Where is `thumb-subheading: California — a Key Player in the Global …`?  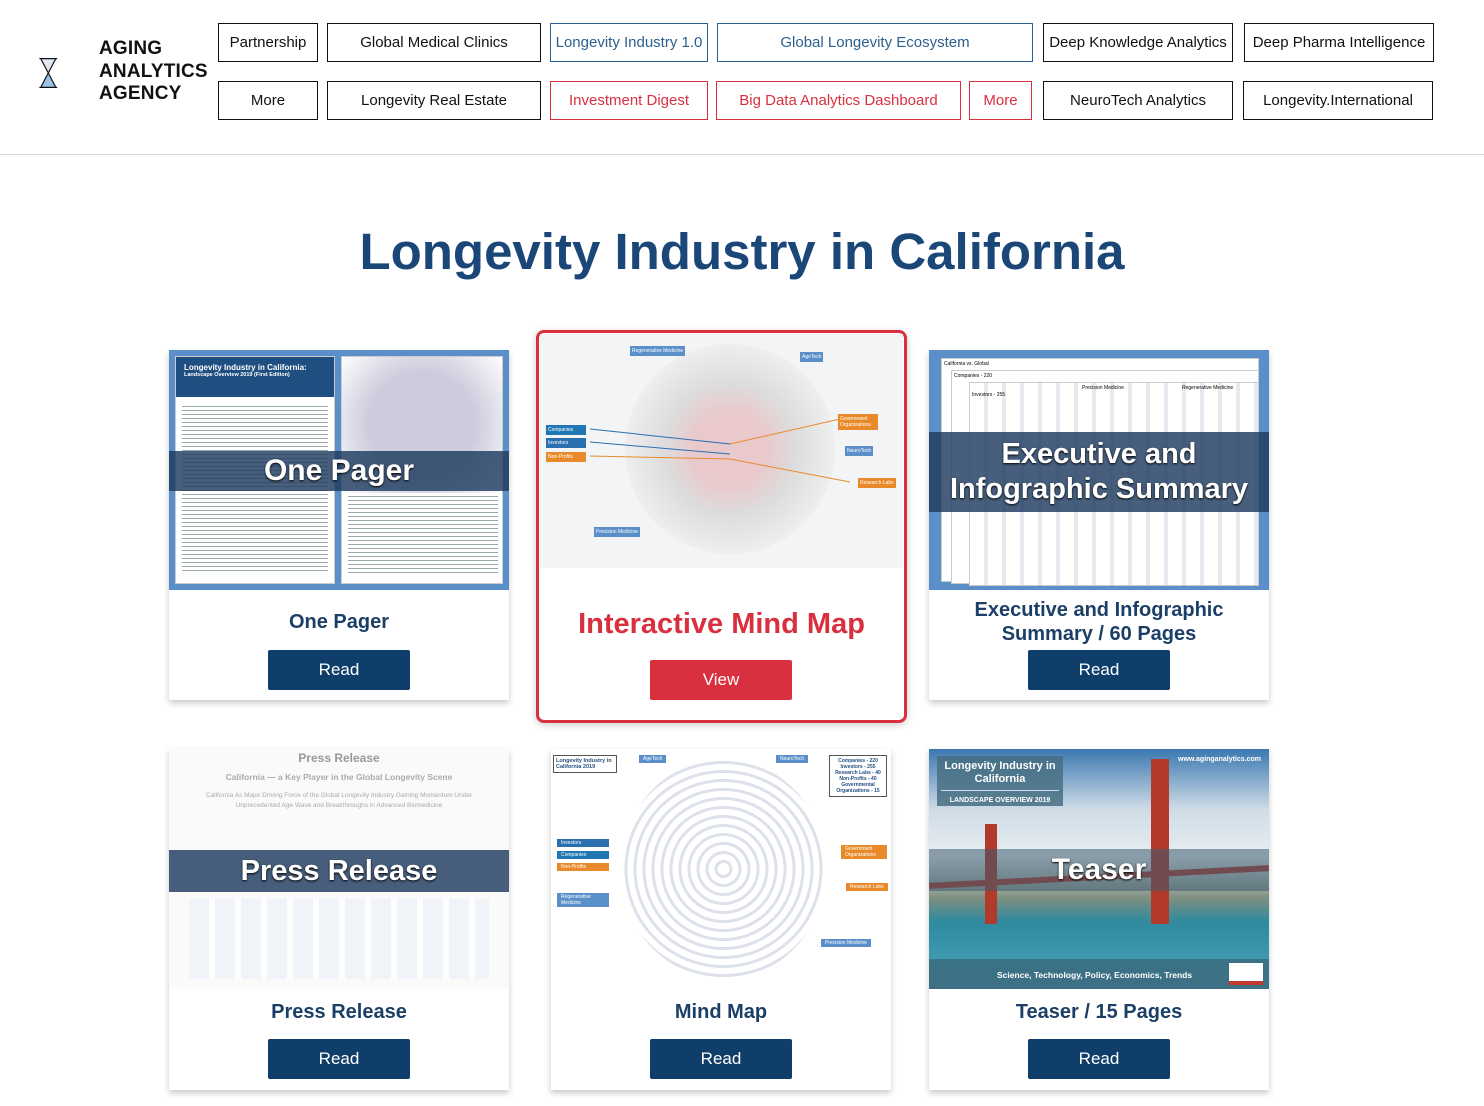
thumb-subheading: California — a Key Player in the Global … is located at coordinates (339, 777).